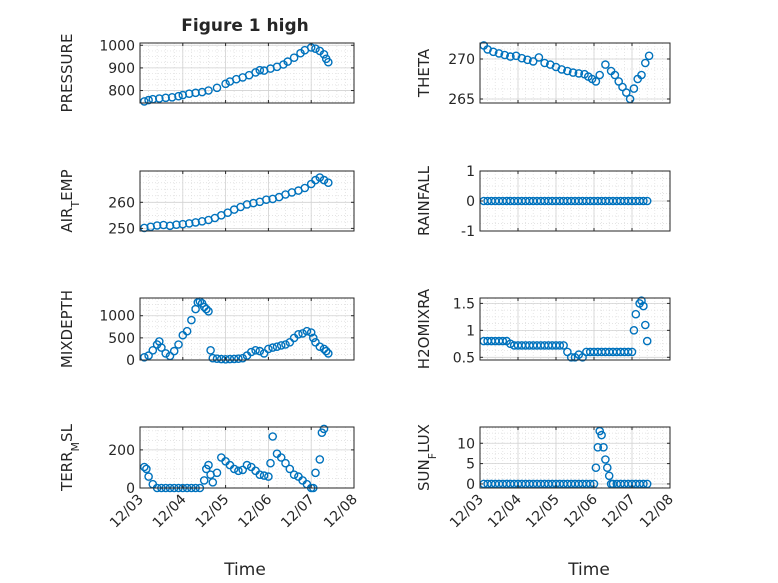 This screenshot has width=778, height=583. Describe the element at coordinates (121, 229) in the screenshot. I see `y-tick-label: 250` at that location.